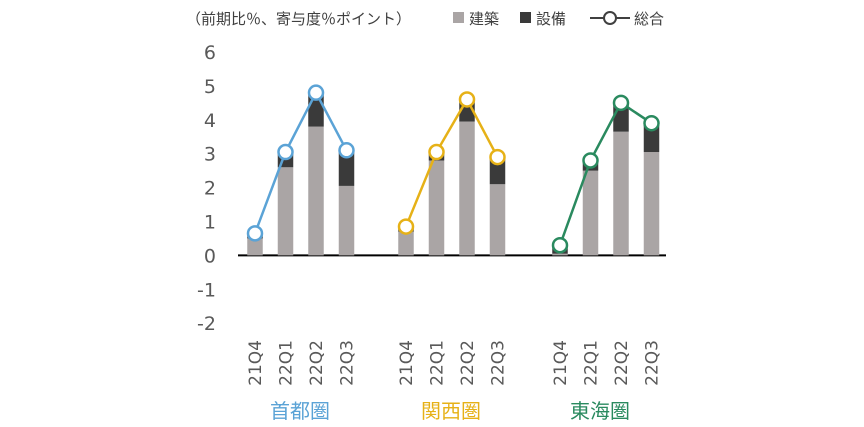 The height and width of the screenshot is (427, 864). Describe the element at coordinates (210, 189) in the screenshot. I see `y-tick-label: 2` at that location.